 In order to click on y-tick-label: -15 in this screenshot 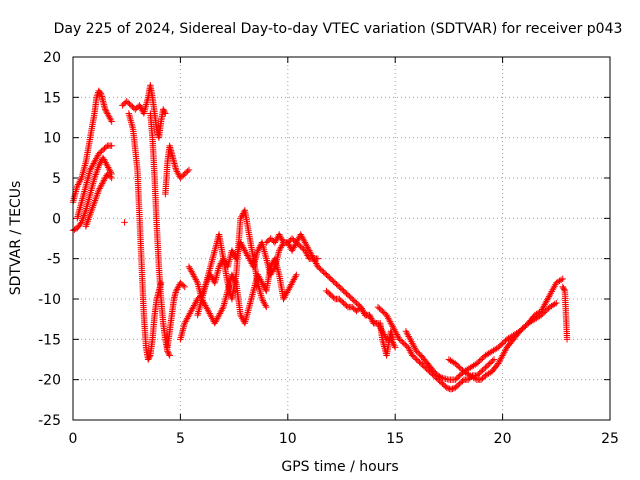, I will do `click(49, 340)`.